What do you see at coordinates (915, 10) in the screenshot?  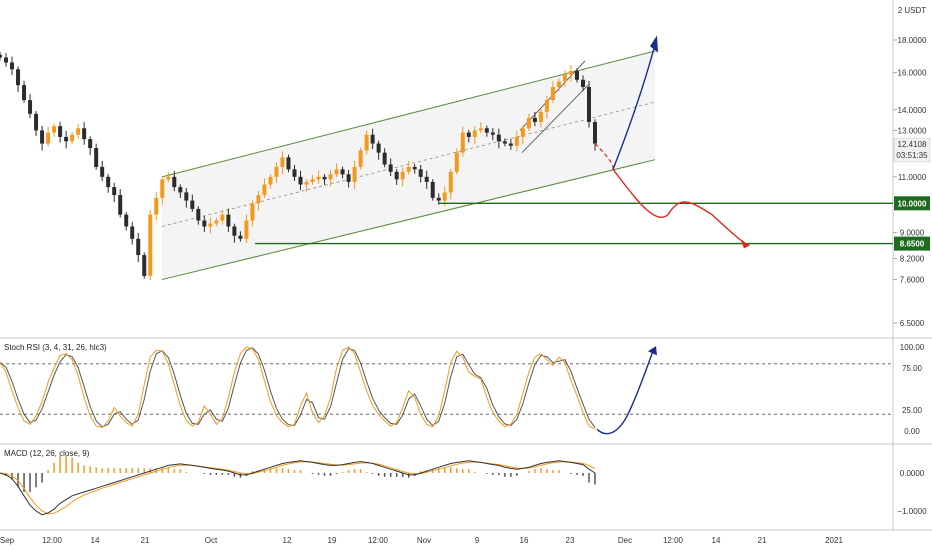 I see `currency-code: USDT` at bounding box center [915, 10].